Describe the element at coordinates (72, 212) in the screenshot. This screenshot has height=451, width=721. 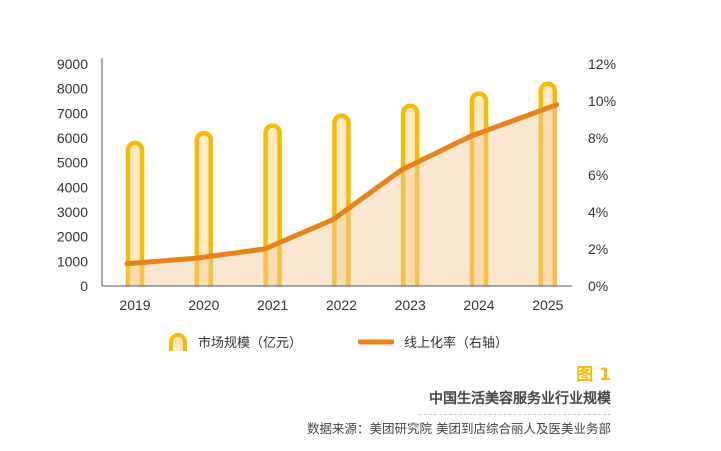
I see `left-tick-label: 3000` at that location.